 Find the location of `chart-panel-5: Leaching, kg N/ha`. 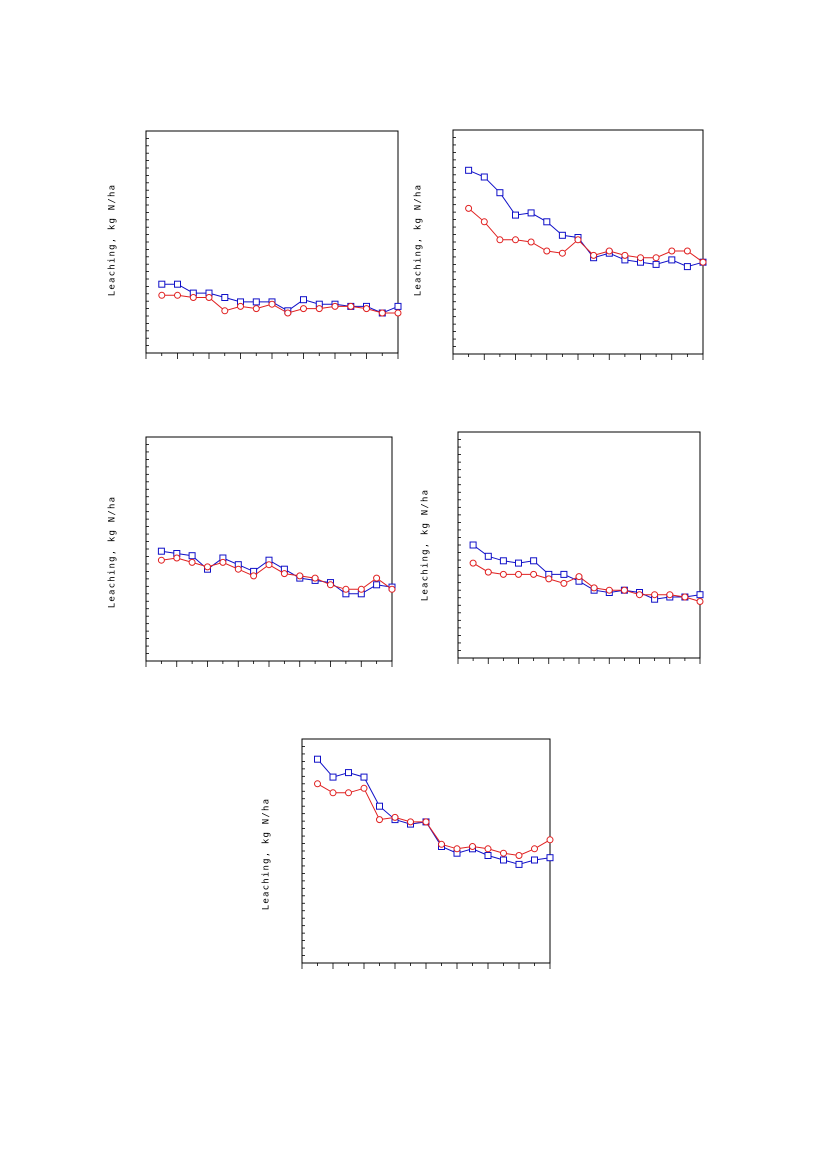

chart-panel-5: Leaching, kg N/ha is located at coordinates (405, 856).